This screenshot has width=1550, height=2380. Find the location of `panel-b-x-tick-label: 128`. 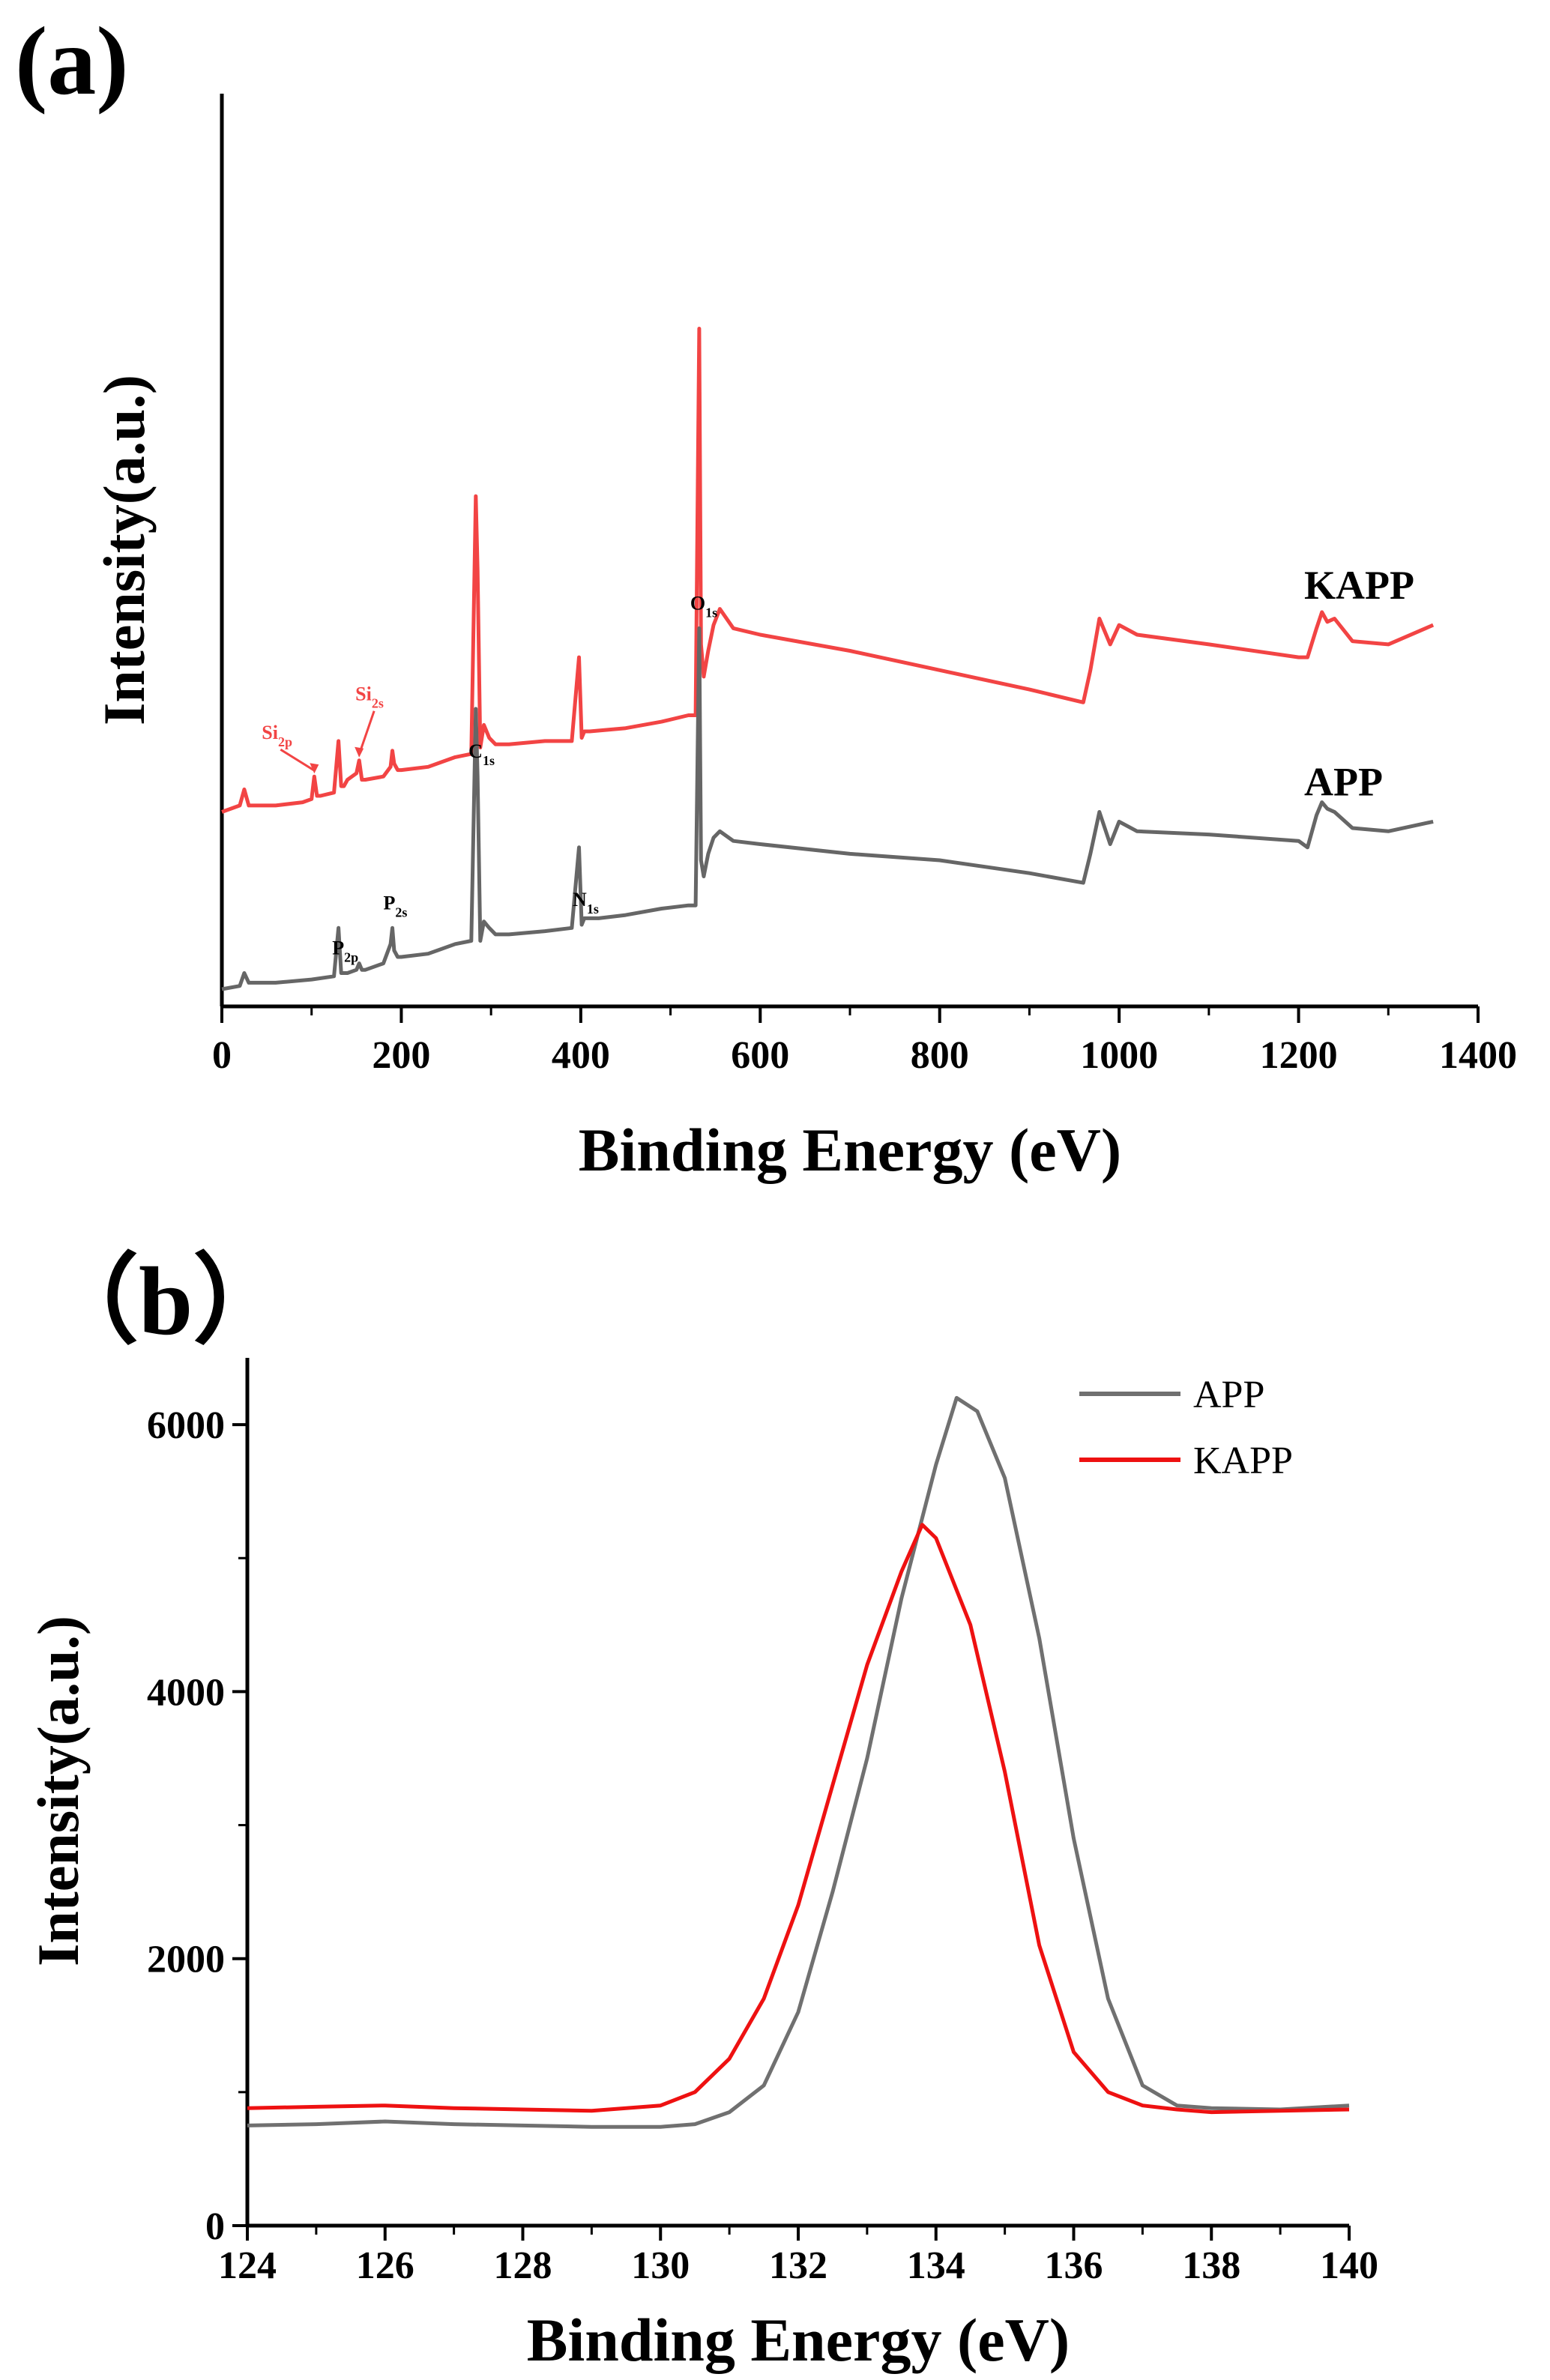

panel-b-x-tick-label: 128 is located at coordinates (523, 2265).